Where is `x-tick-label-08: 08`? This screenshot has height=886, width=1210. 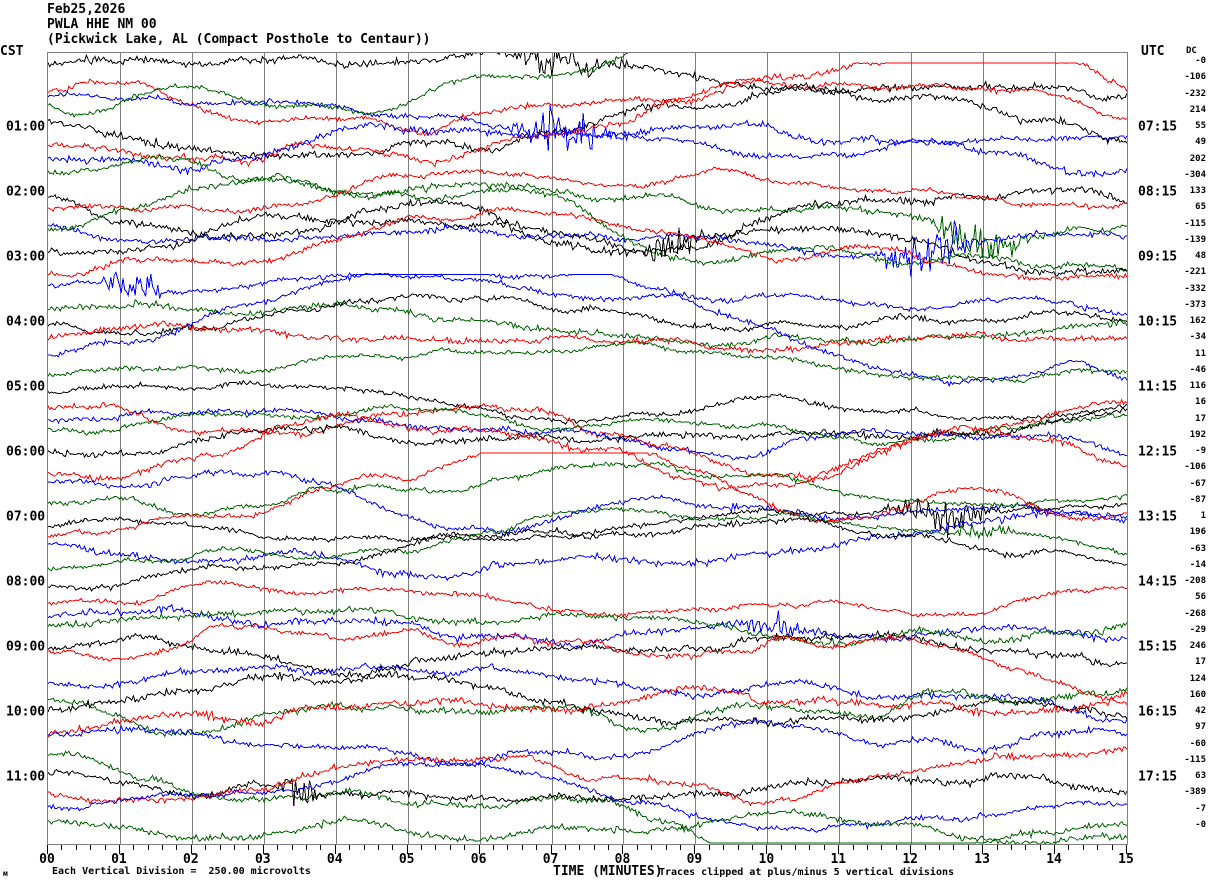 x-tick-label-08: 08 is located at coordinates (622, 859).